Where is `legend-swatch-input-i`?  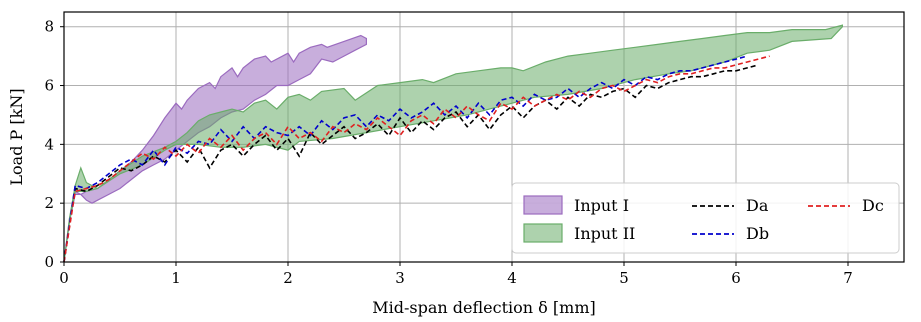 legend-swatch-input-i is located at coordinates (543, 205).